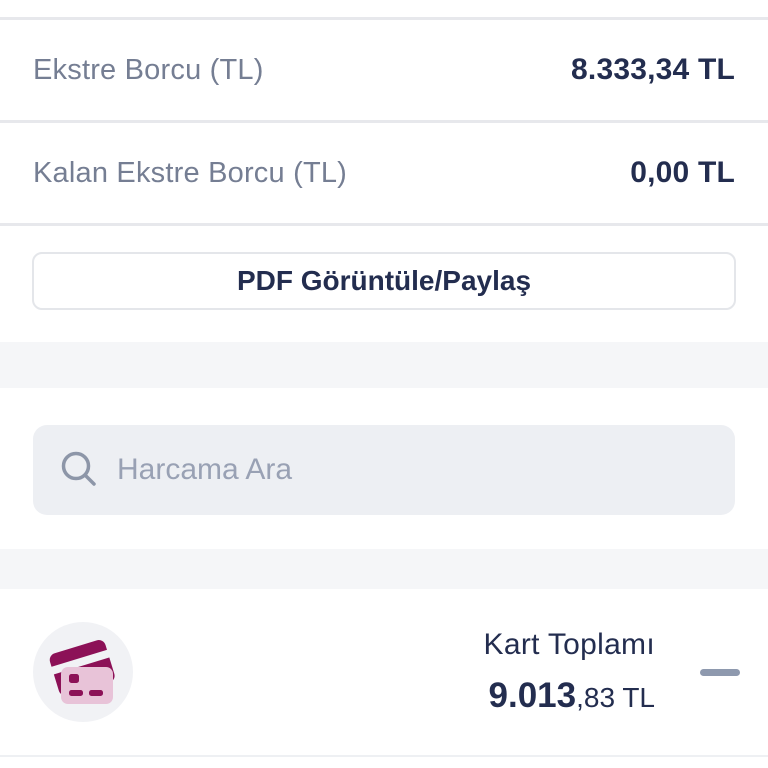  Describe the element at coordinates (384, 173) in the screenshot. I see `summary-row-kalan-ekstre-borcu: Kalan Ekstre Borcu (TL) 0,00 TL` at that location.